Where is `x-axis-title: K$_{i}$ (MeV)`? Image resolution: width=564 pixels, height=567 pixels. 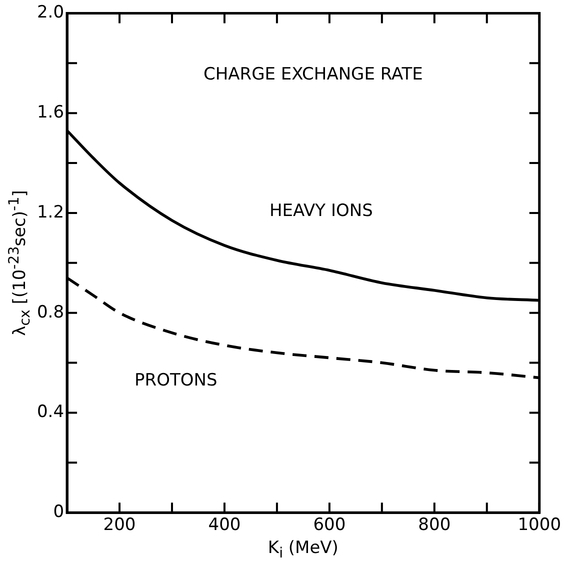
x-axis-title: K$_{i}$ (MeV) is located at coordinates (303, 550).